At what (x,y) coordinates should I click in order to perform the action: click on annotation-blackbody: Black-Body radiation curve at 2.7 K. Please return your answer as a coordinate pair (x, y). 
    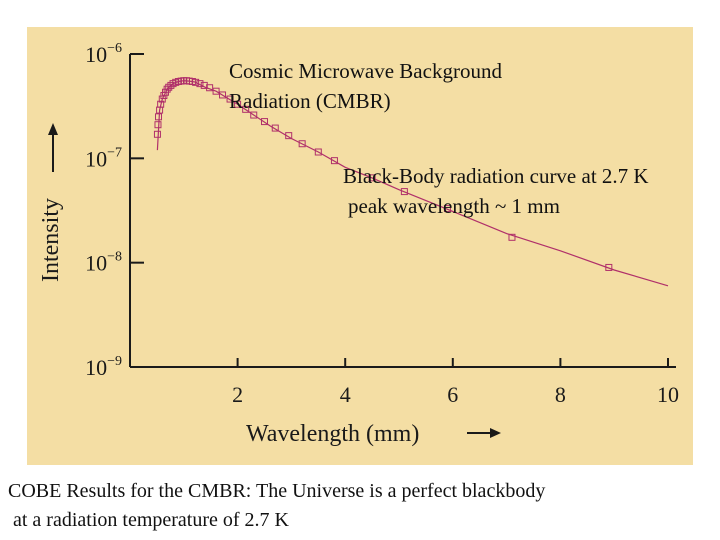
    Looking at the image, I should click on (496, 176).